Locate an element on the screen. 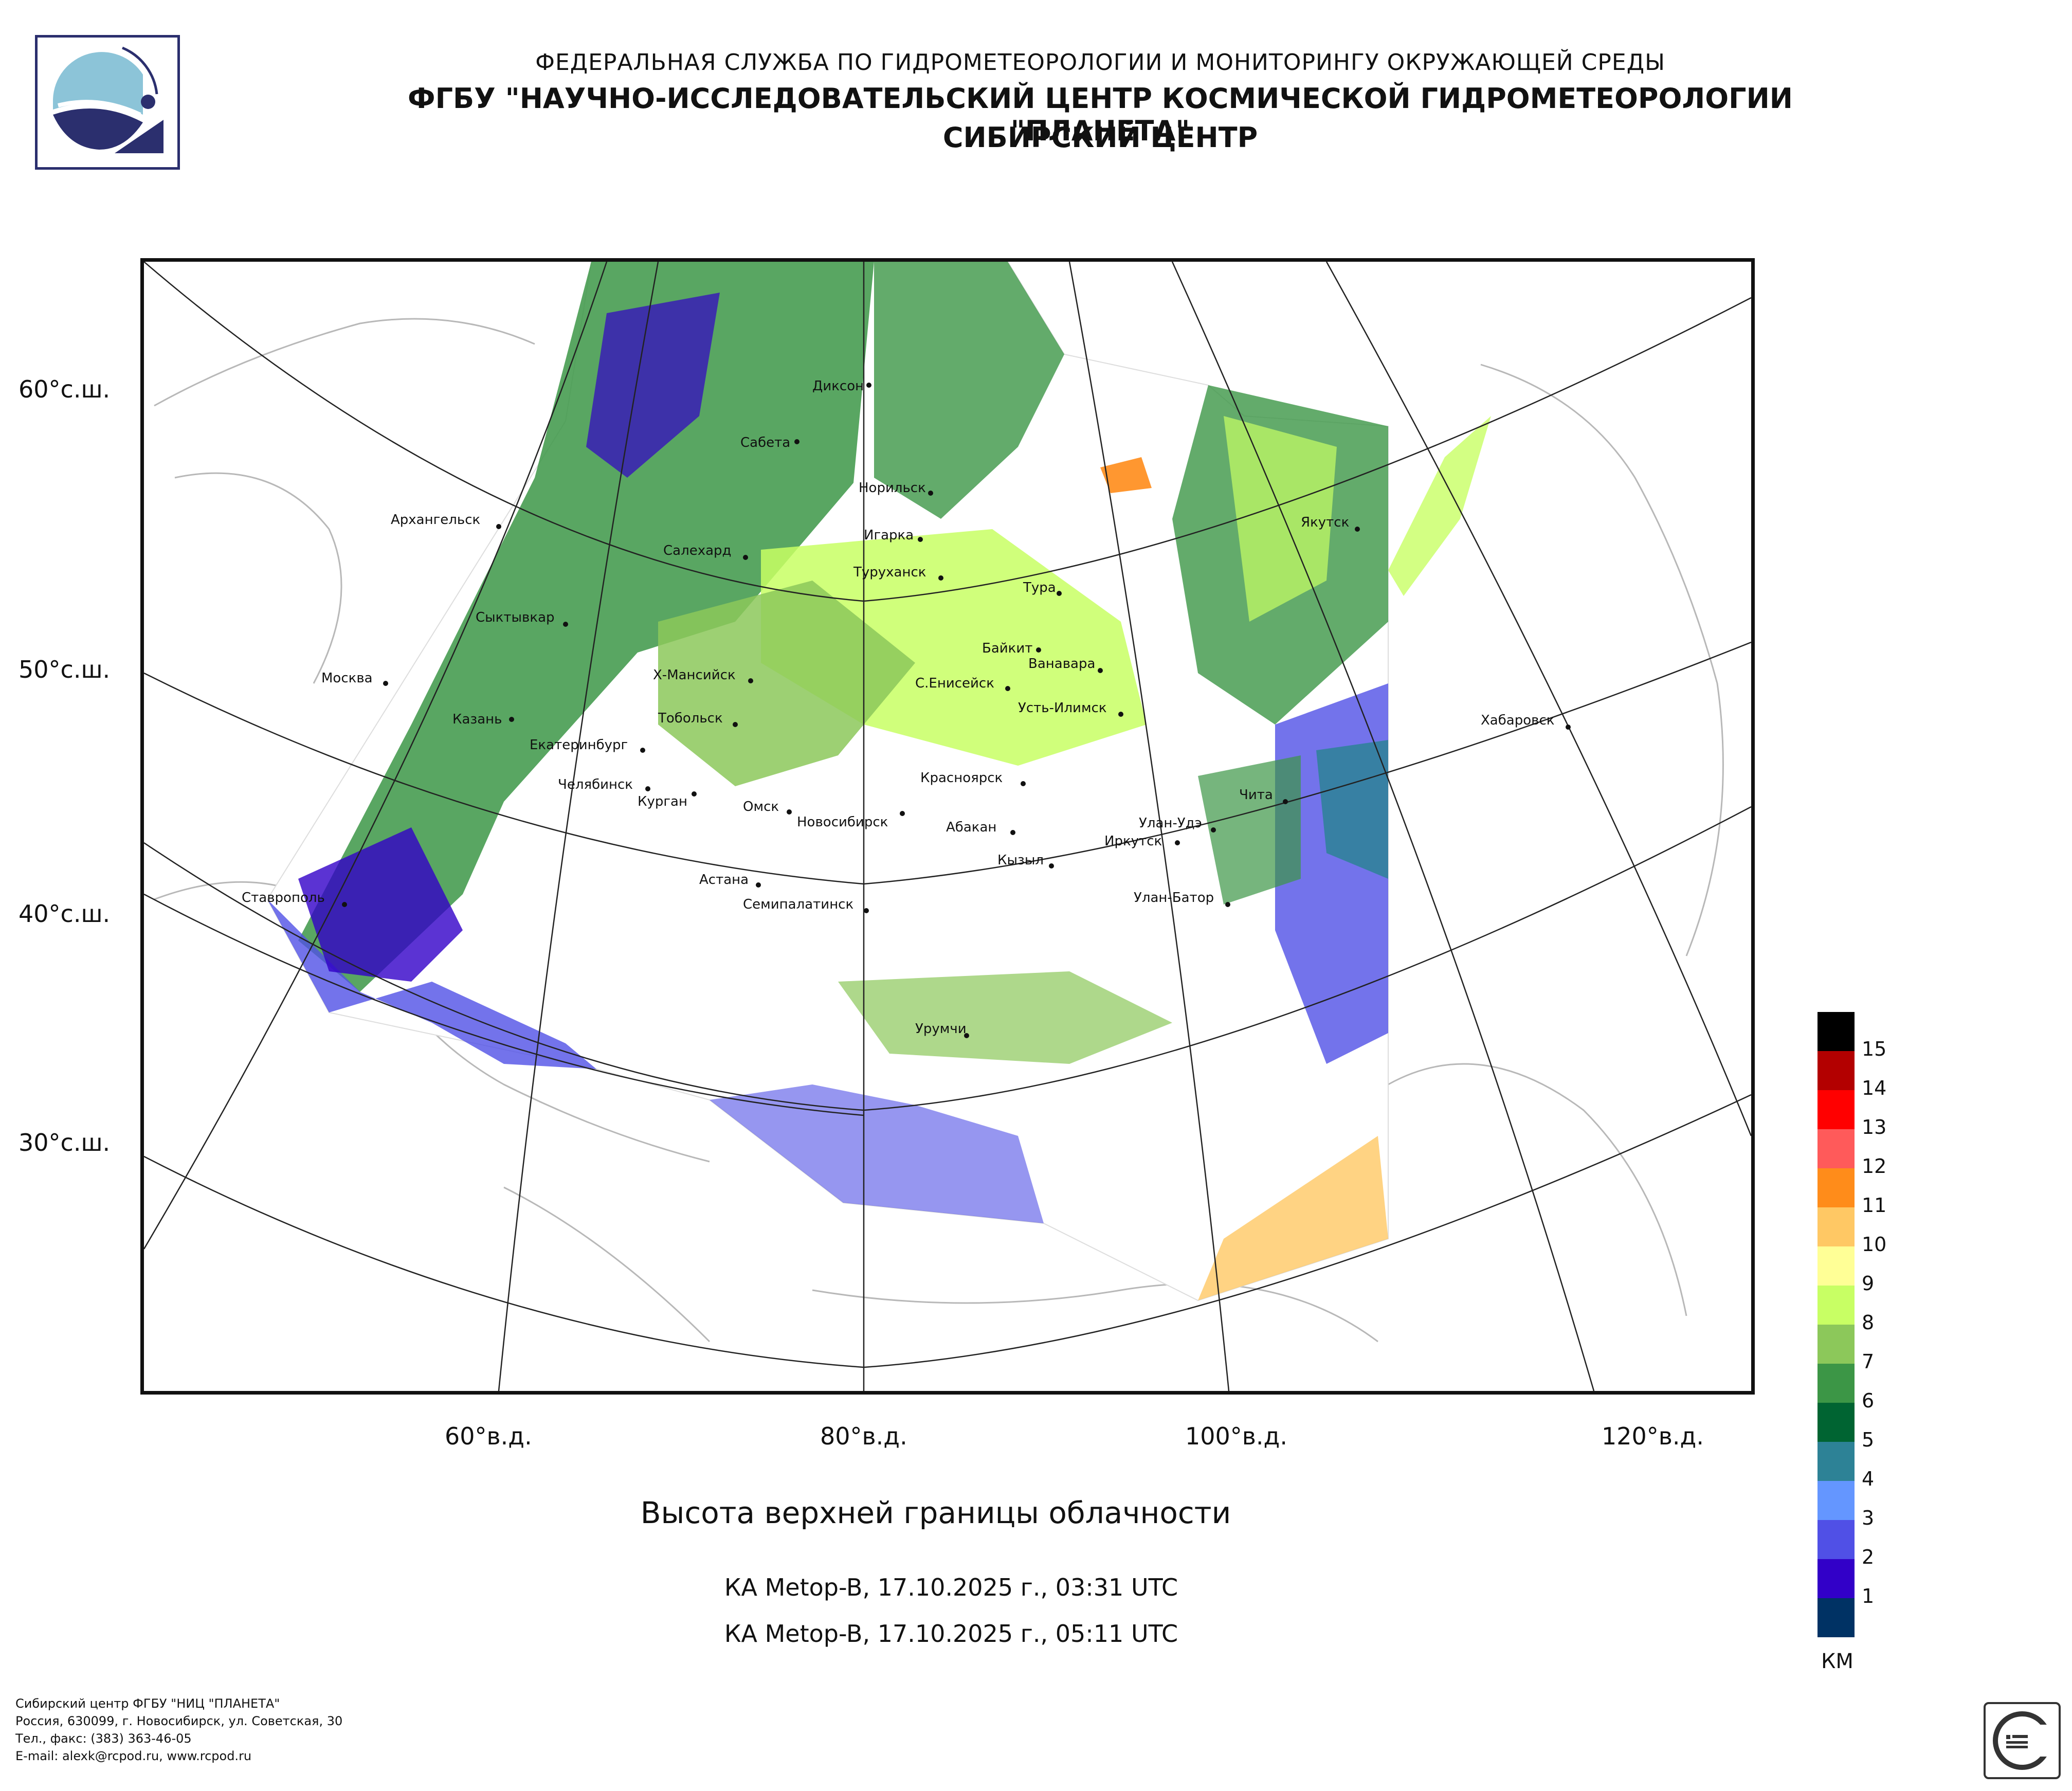  legend-level-13: 13 is located at coordinates (1874, 1127).